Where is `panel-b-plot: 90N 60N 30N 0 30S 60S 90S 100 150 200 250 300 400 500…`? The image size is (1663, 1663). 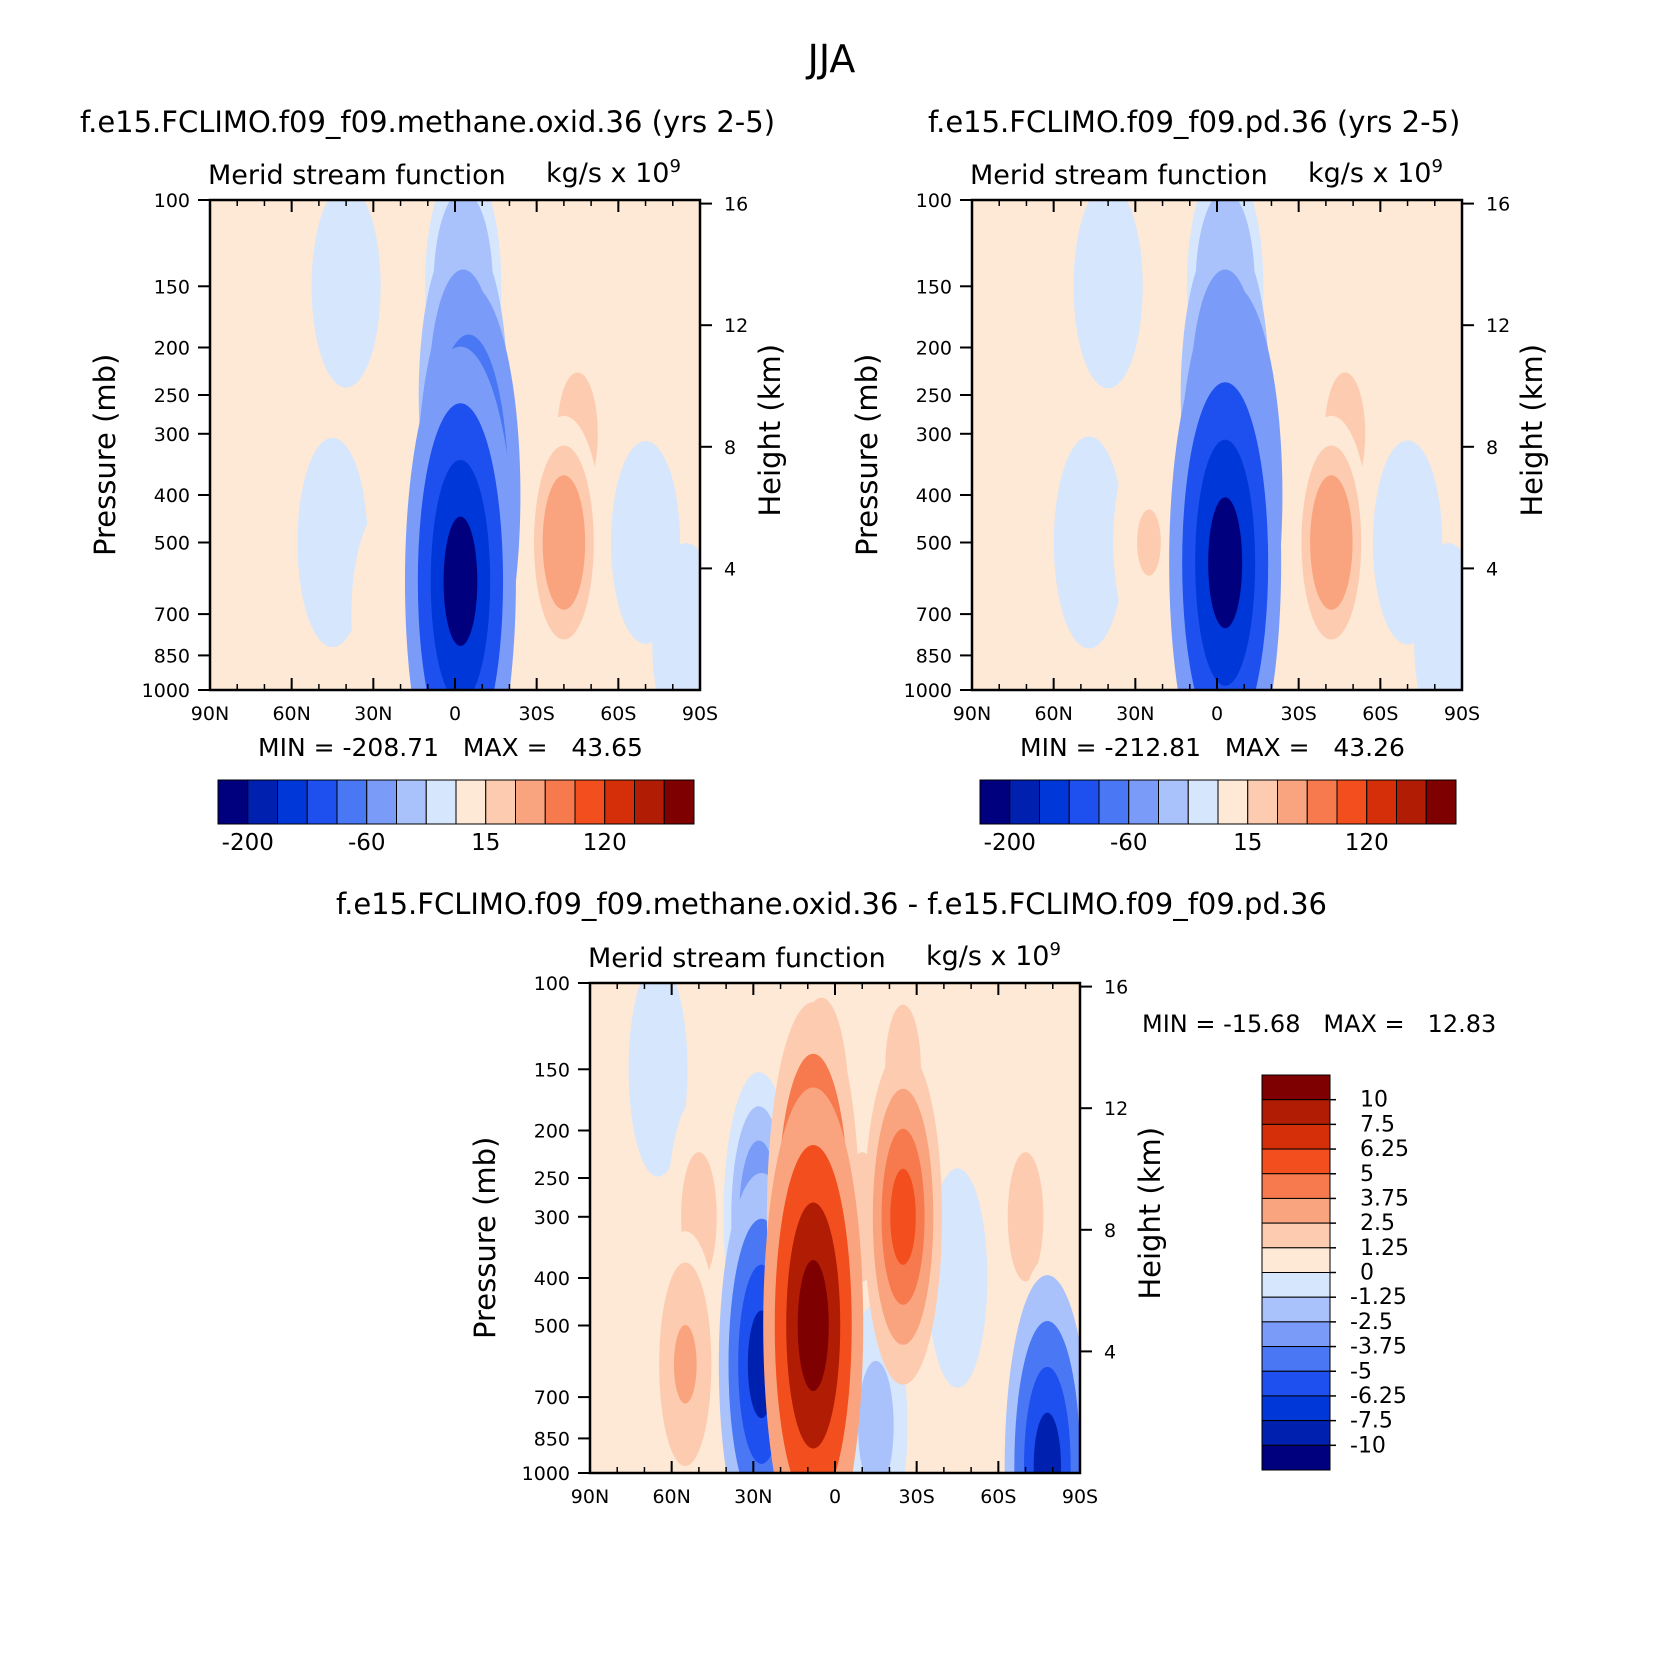
panel-b-plot: 90N 60N 30N 0 30S 60S 90S 100 150 200 250 300 400 500… is located at coordinates (1199, 457).